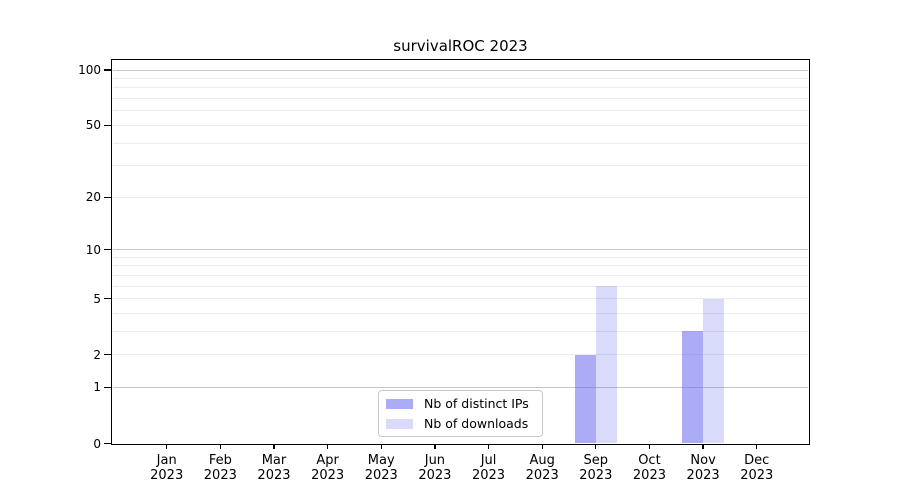  I want to click on y-tick-label: 1, so click(97, 387).